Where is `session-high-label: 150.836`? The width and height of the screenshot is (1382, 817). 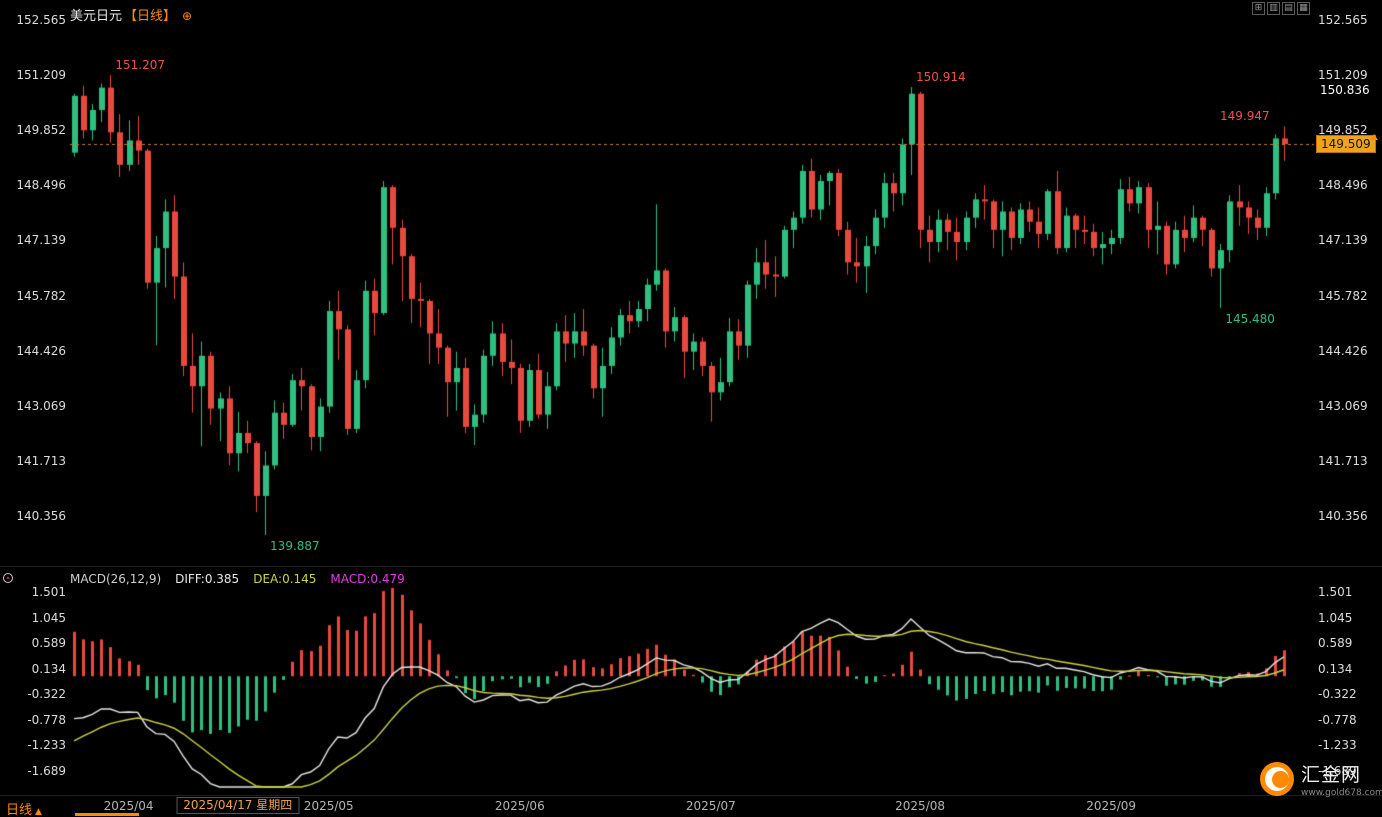
session-high-label: 150.836 is located at coordinates (1345, 90).